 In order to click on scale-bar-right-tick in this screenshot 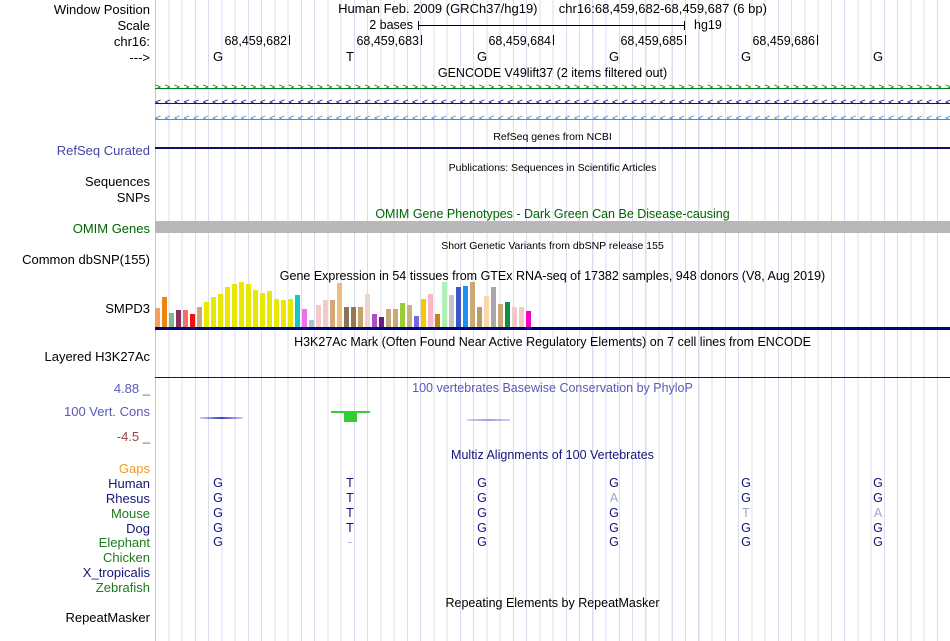, I will do `click(684, 25)`.